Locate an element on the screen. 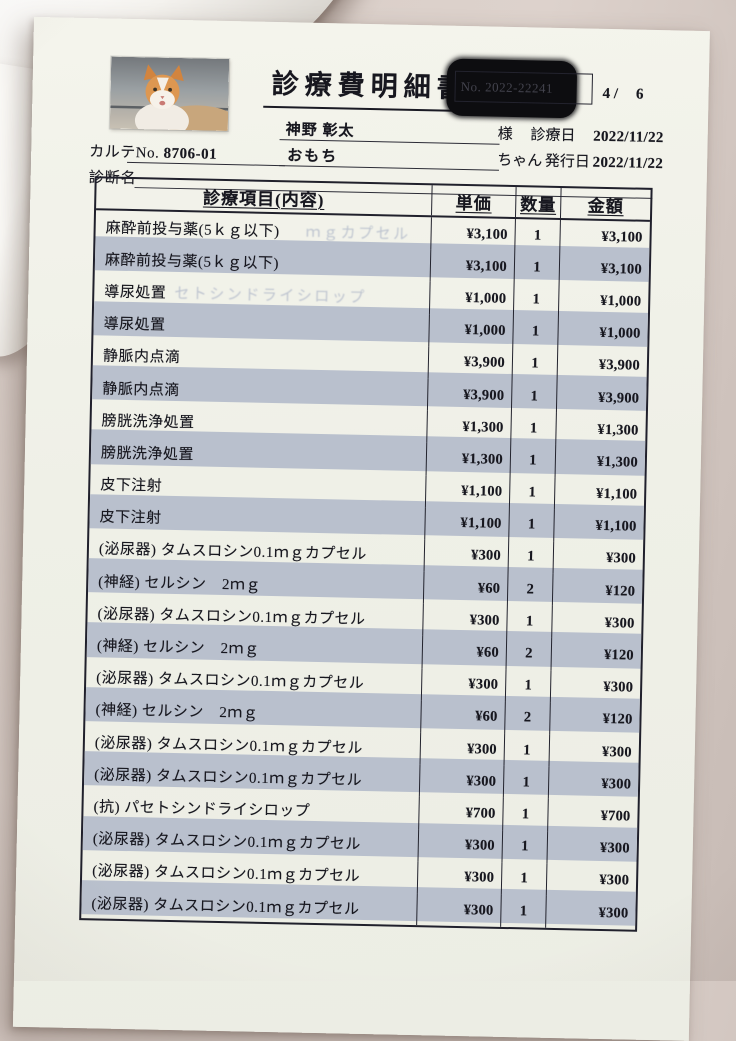 This screenshot has width=736, height=1041. amount-cell: ¥700 is located at coordinates (615, 816).